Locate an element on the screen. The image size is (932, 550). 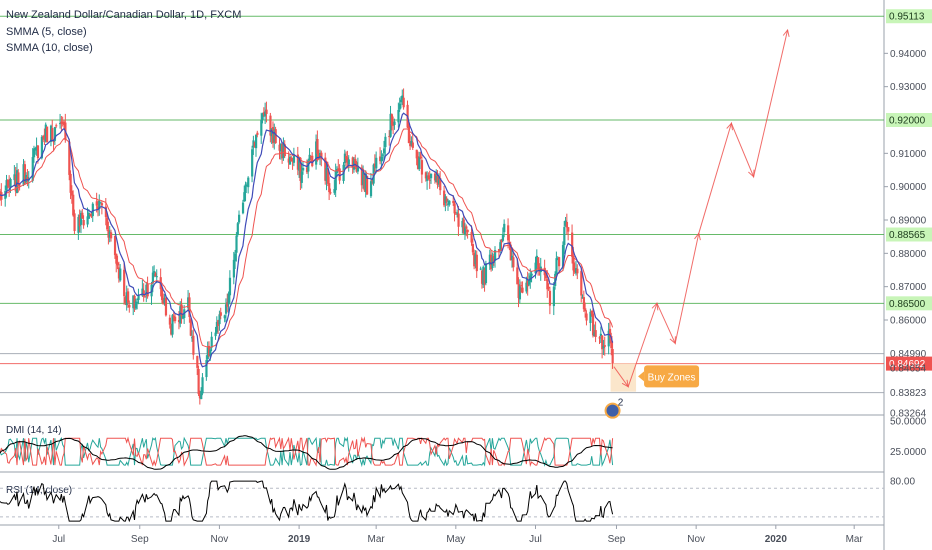
time-tick-label: Nov is located at coordinates (696, 539).